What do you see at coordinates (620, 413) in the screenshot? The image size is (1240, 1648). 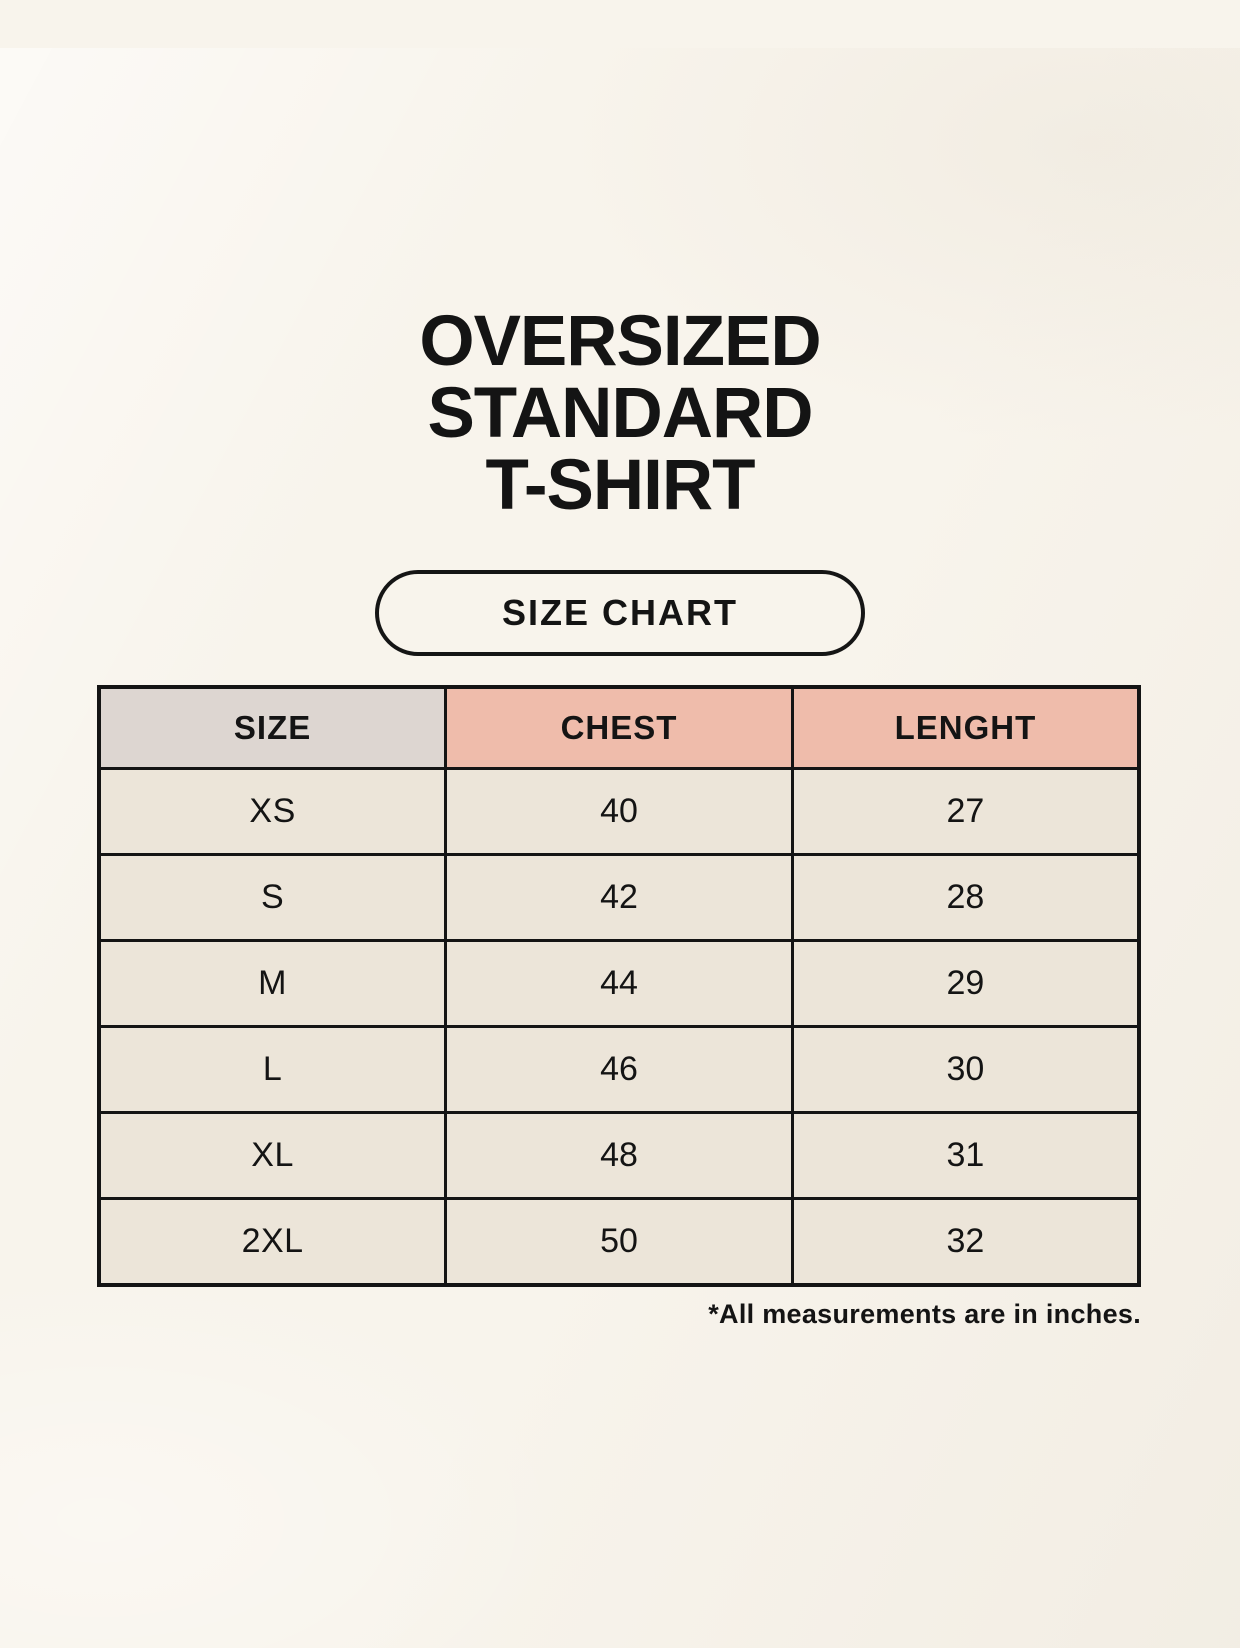 I see `product-title-line-2: STANDARD` at bounding box center [620, 413].